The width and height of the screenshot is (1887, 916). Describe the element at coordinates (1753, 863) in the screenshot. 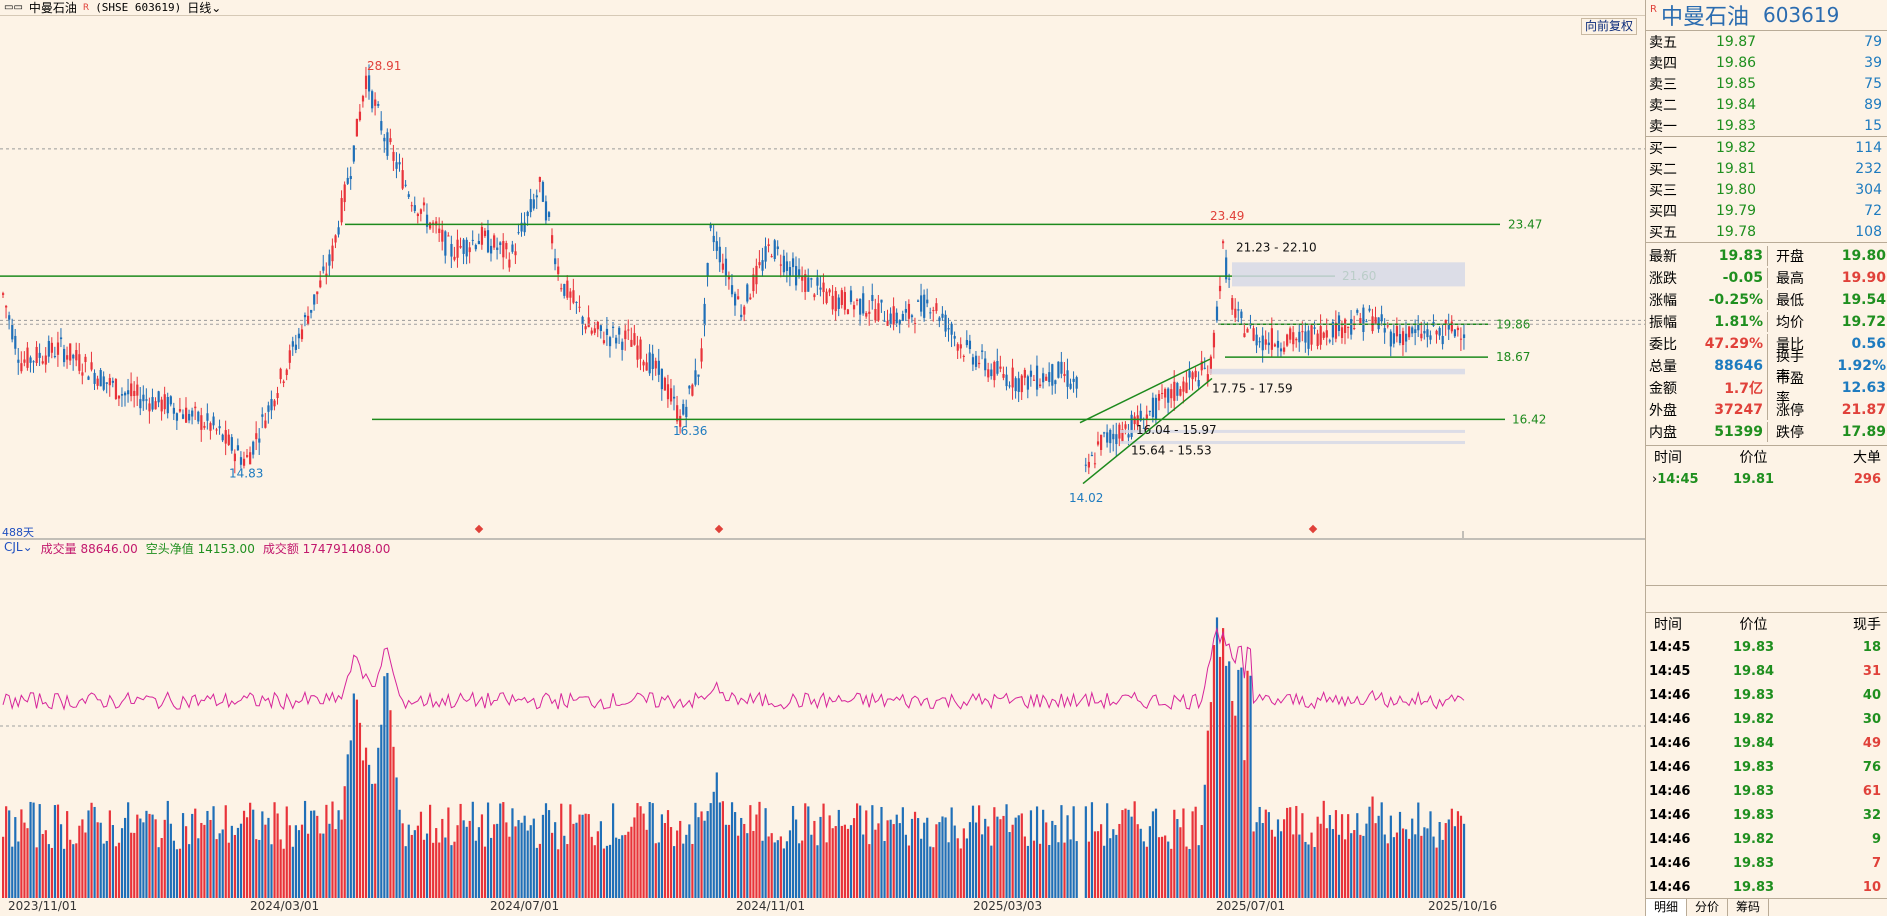

I see `tick-price: 19.83` at that location.